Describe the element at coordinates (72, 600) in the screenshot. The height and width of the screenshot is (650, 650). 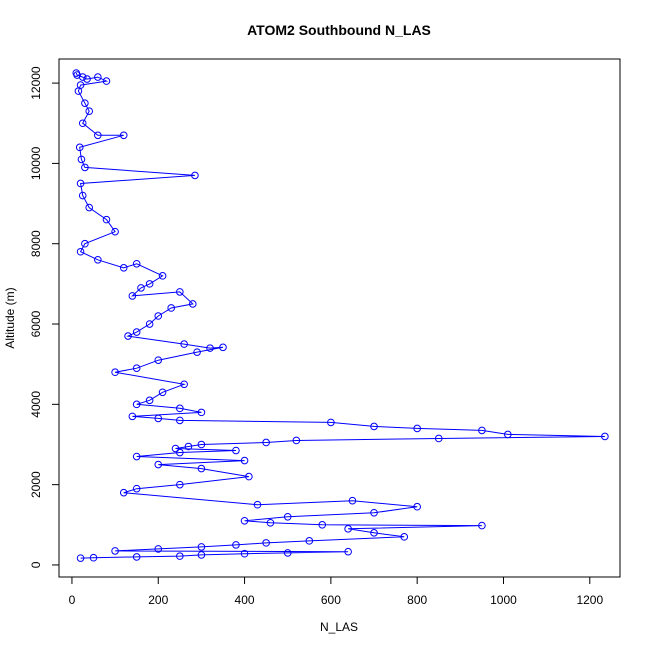
I see `x-tick-label: 0` at that location.